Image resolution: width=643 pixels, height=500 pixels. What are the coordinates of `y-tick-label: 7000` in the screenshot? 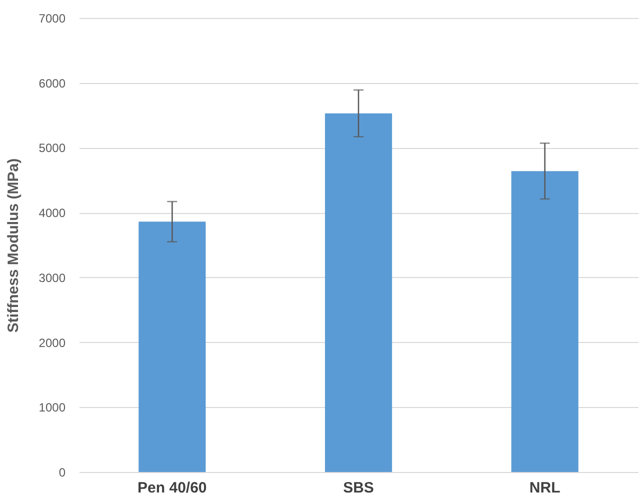 It's located at (52, 19).